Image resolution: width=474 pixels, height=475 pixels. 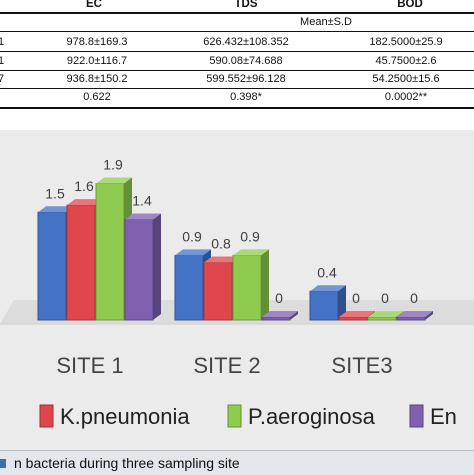 I want to click on cell-bod: 54.2500±15.6, so click(x=405, y=79).